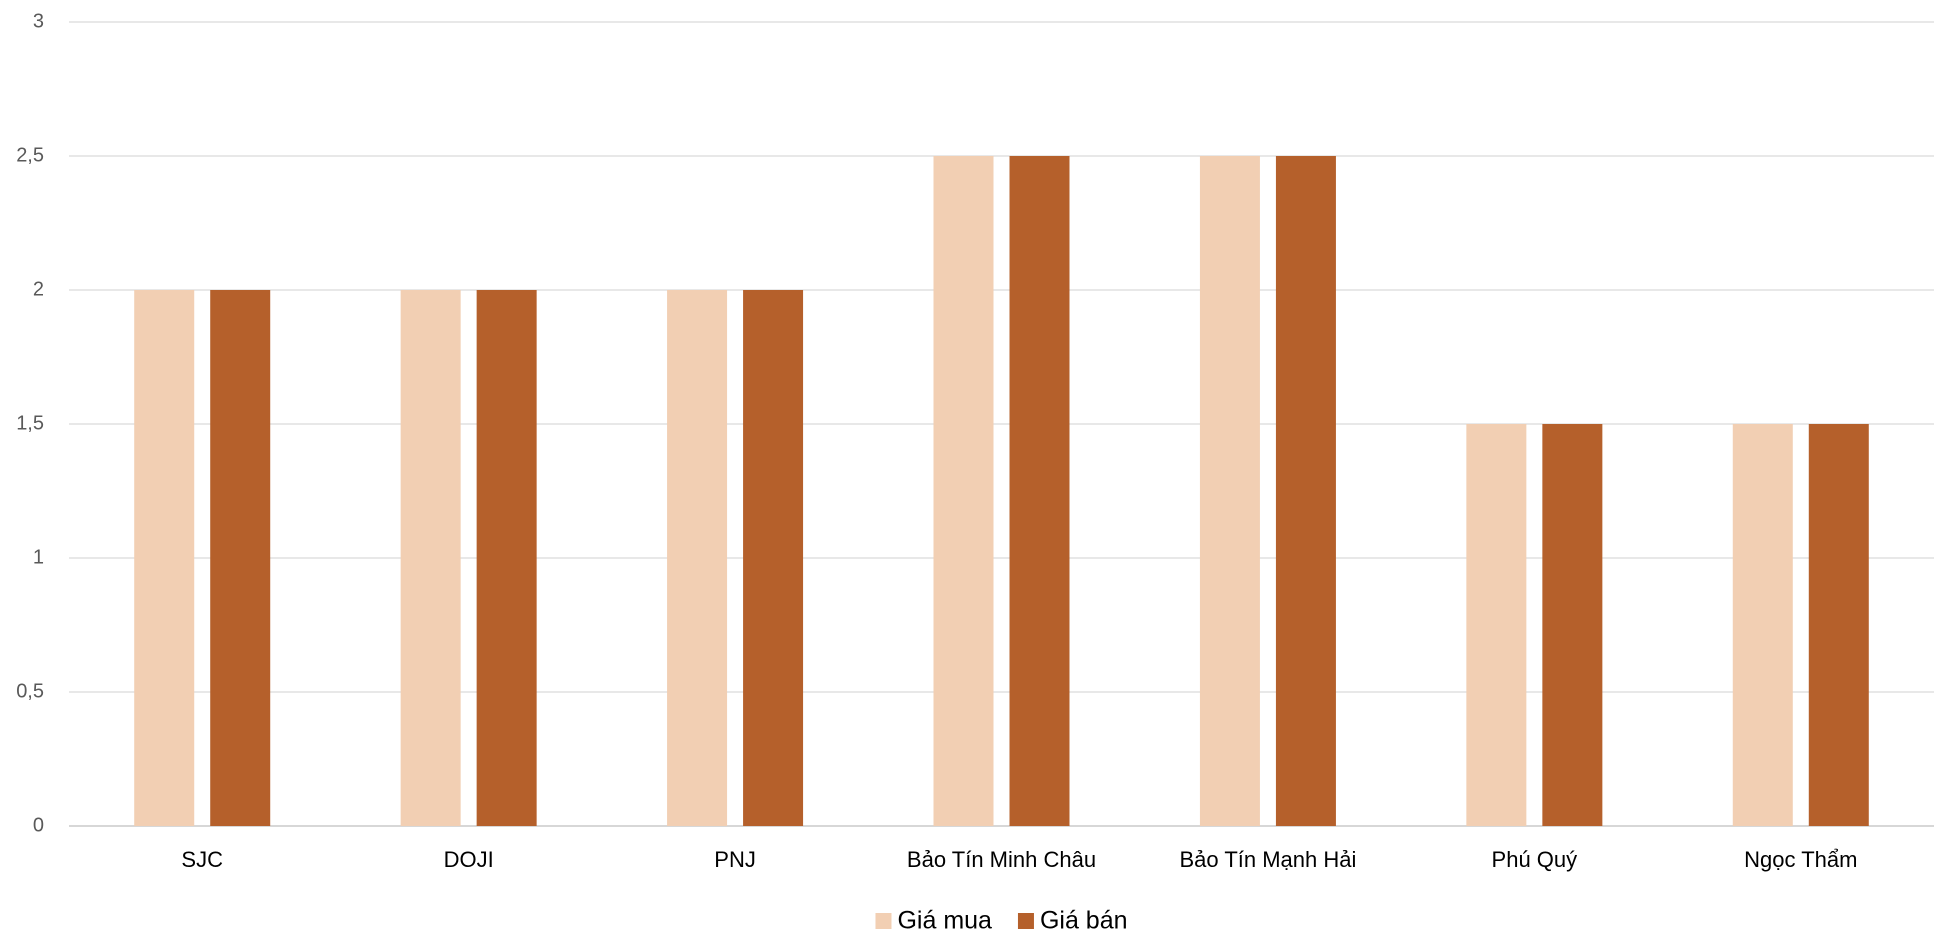 This screenshot has width=1946, height=952. Describe the element at coordinates (30, 155) in the screenshot. I see `y-tick-label: 2,5` at that location.